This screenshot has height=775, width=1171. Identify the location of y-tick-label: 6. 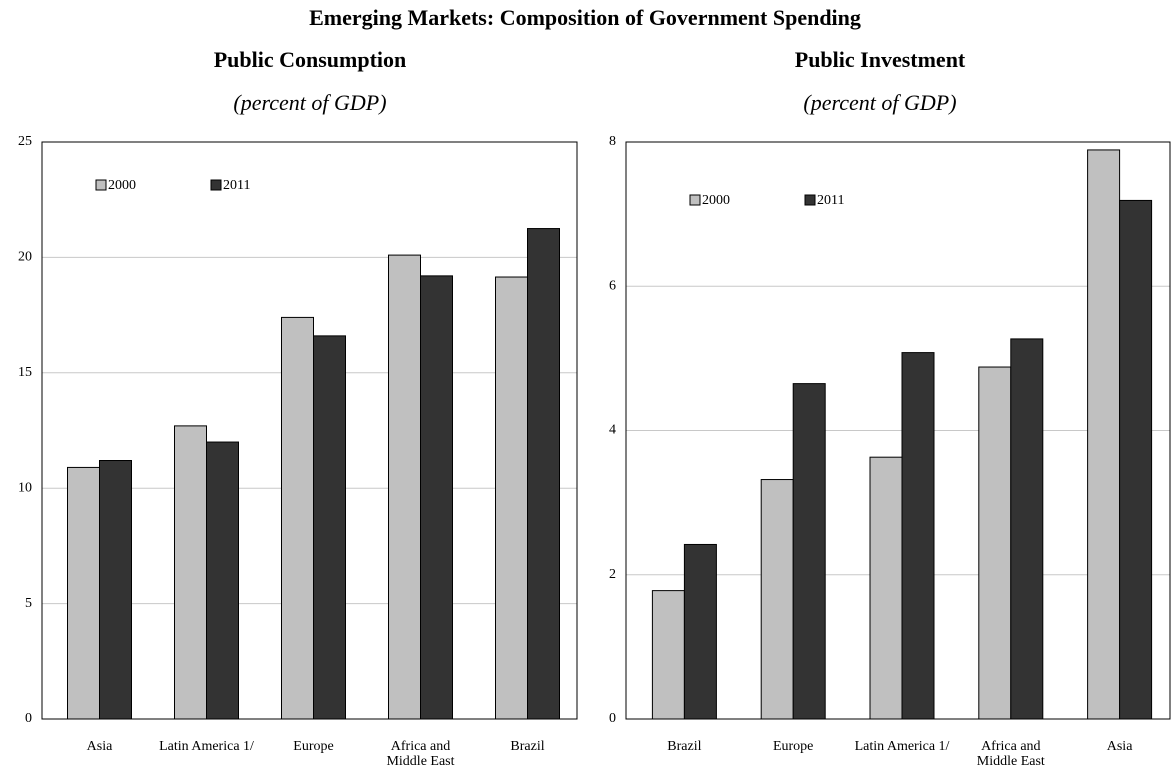
(612, 285).